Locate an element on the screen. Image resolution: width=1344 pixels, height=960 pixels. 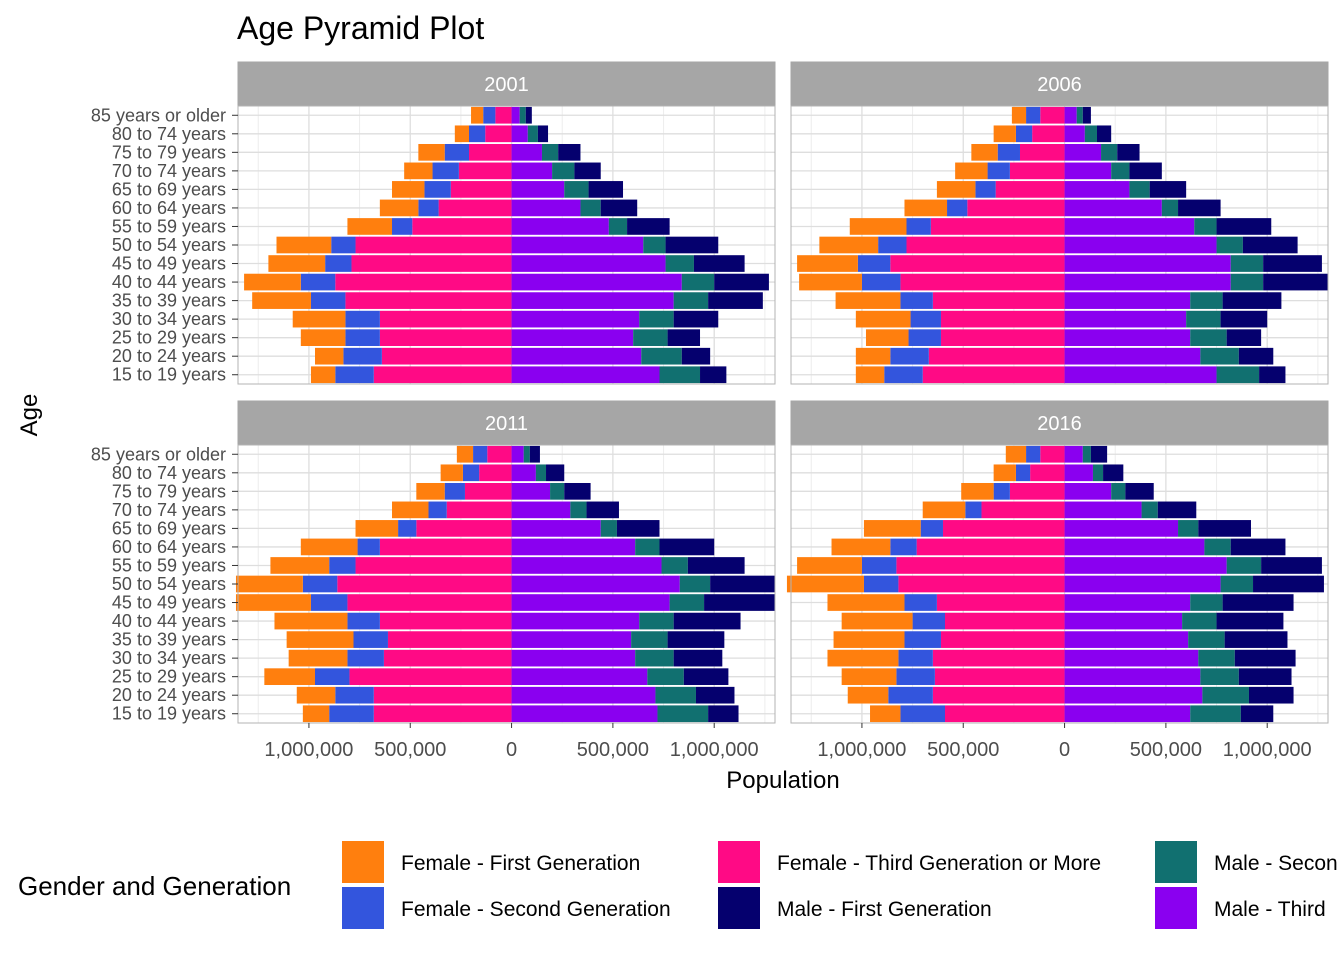
x-tick-label: 1,000,000 is located at coordinates (1267, 750).